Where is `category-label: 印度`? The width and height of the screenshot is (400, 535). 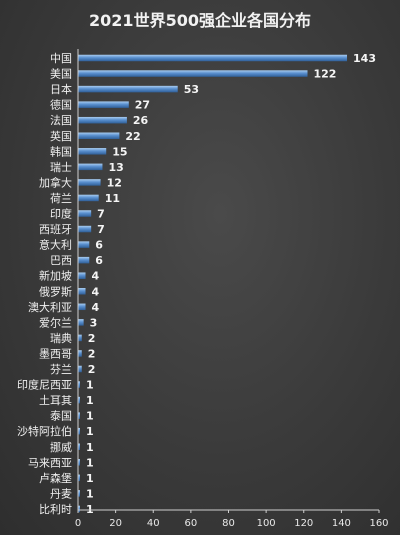 category-label: 印度 is located at coordinates (61, 214).